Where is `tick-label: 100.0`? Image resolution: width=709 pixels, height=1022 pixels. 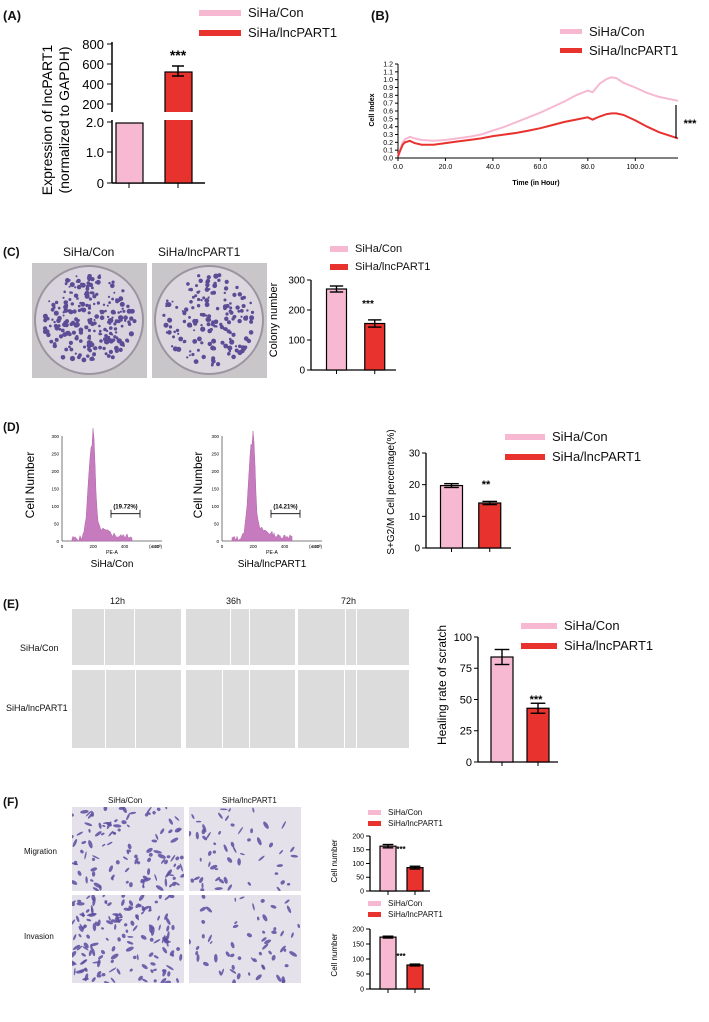 tick-label: 100.0 is located at coordinates (636, 167).